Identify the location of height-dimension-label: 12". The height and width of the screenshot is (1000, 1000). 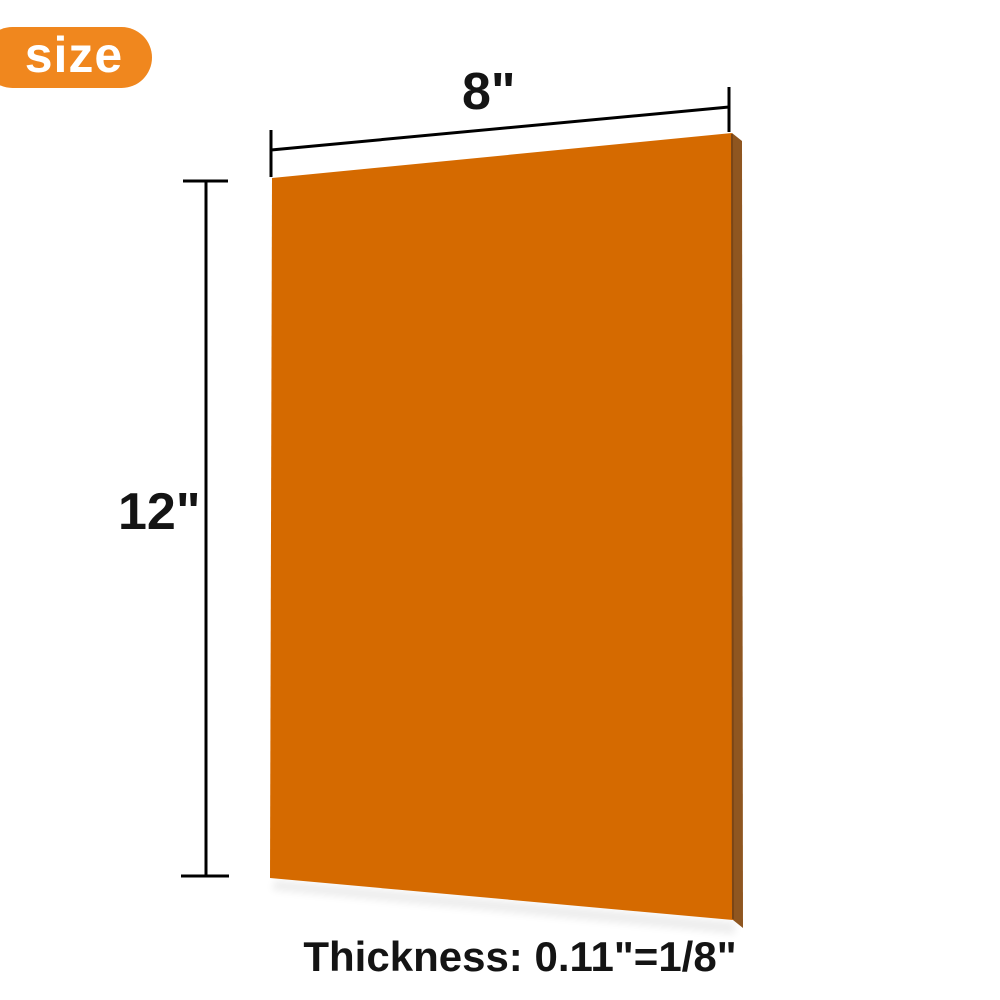
(159, 512).